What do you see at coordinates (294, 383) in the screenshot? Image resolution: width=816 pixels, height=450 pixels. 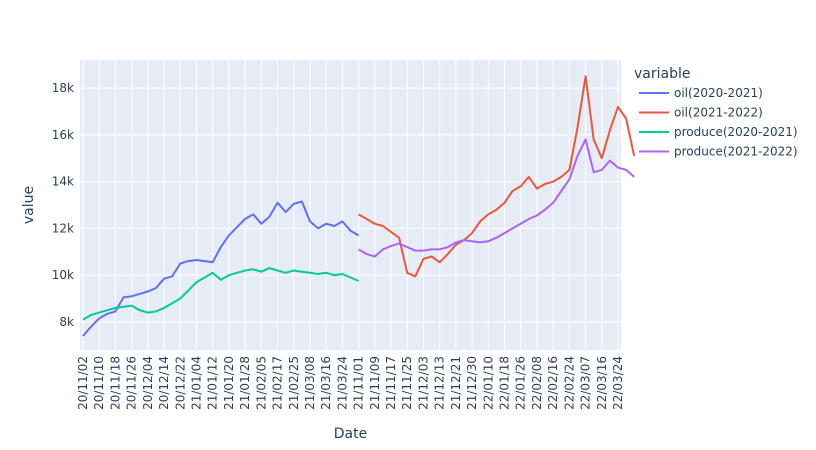 I see `x-tick-label: 21/02/25` at bounding box center [294, 383].